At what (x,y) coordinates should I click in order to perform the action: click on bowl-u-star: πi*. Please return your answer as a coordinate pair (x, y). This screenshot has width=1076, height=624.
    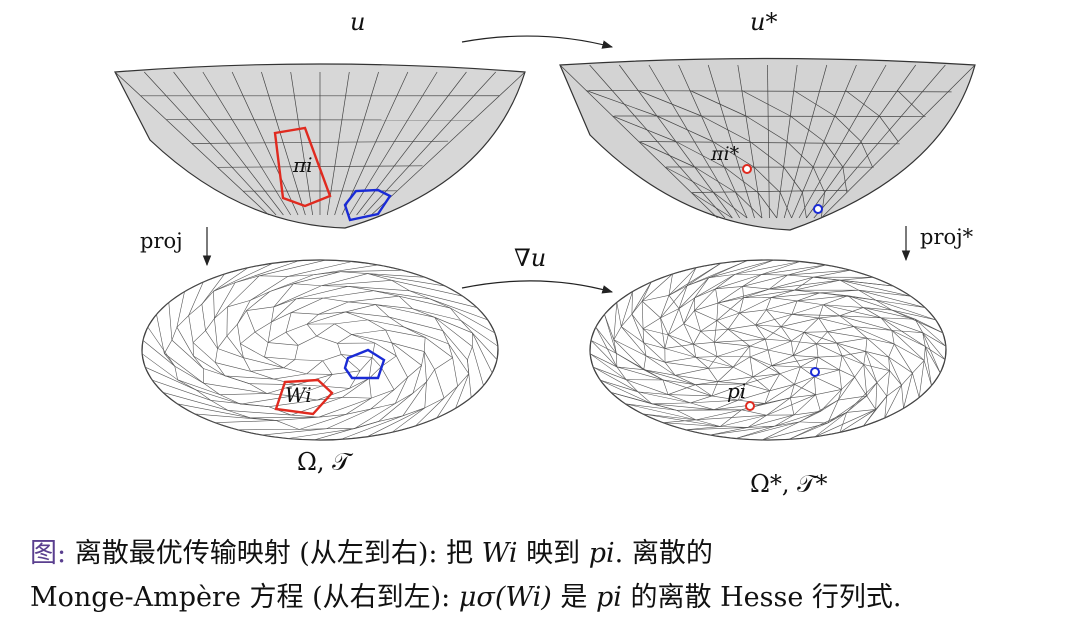
    Looking at the image, I should click on (767, 144).